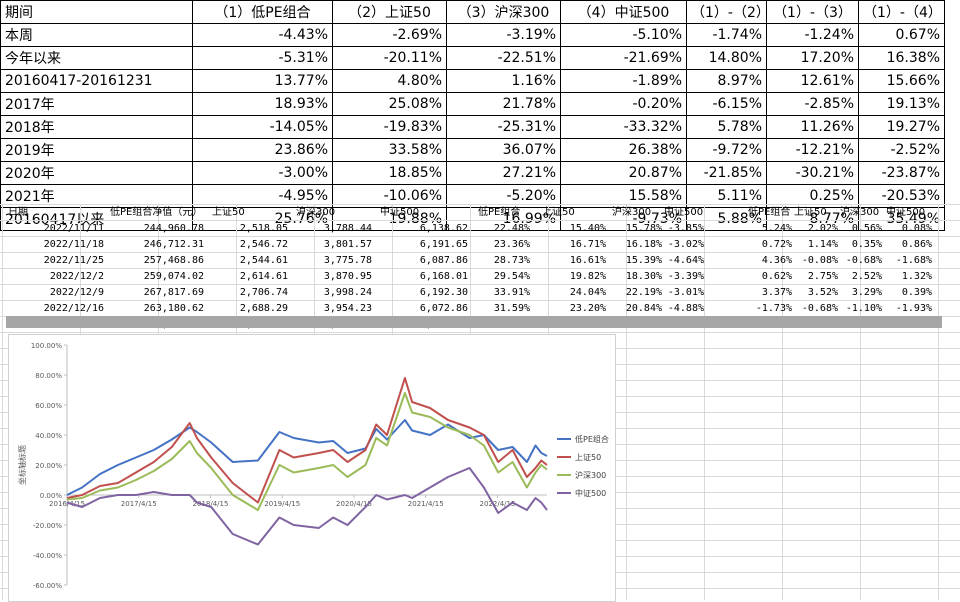 This screenshot has width=960, height=602. I want to click on series-line, so click(307, 457).